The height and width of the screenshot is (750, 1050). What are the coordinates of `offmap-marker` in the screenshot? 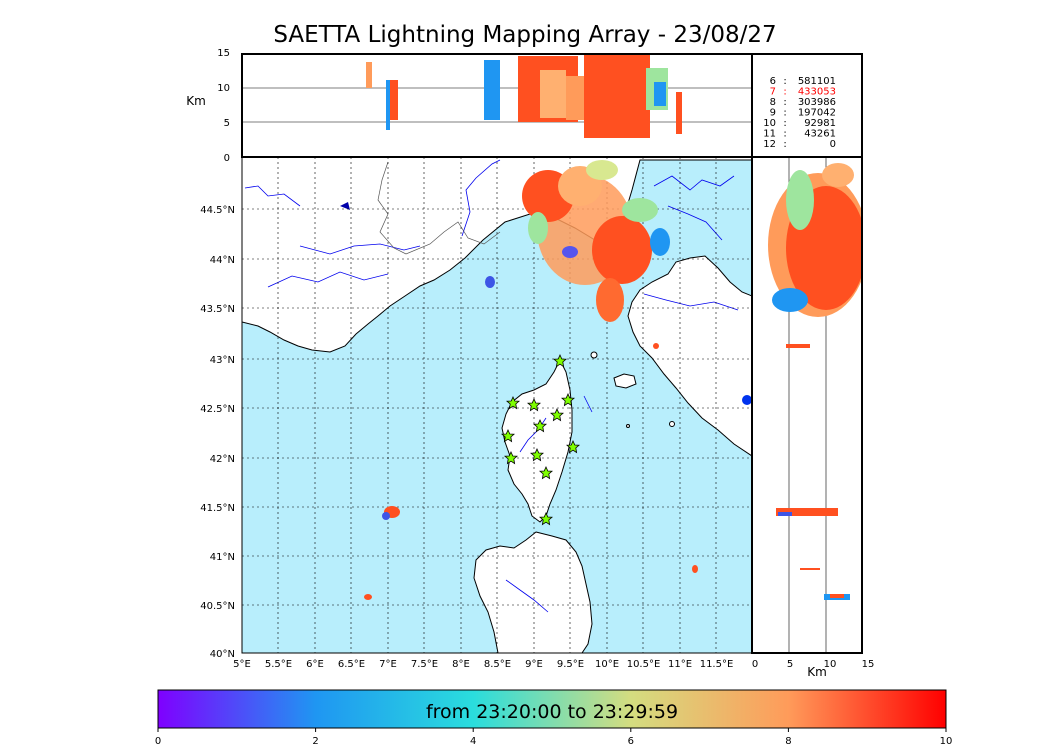 It's located at (747, 400).